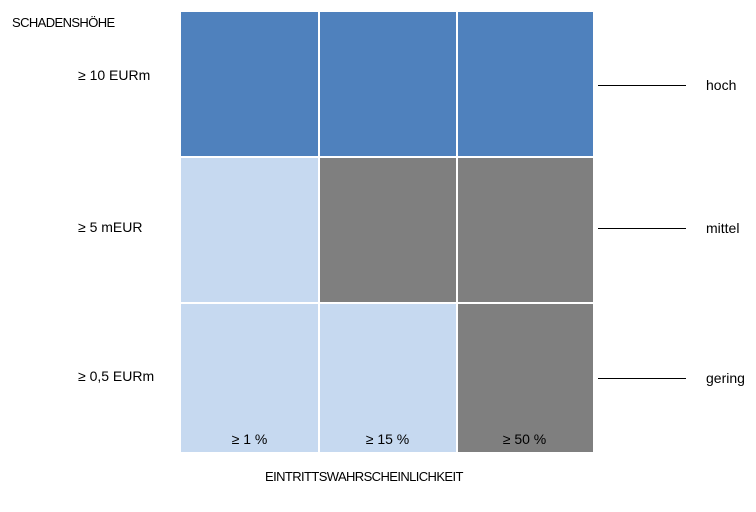 The width and height of the screenshot is (756, 512). What do you see at coordinates (63, 22) in the screenshot?
I see `y-axis-title: SCHADENSHÖHE` at bounding box center [63, 22].